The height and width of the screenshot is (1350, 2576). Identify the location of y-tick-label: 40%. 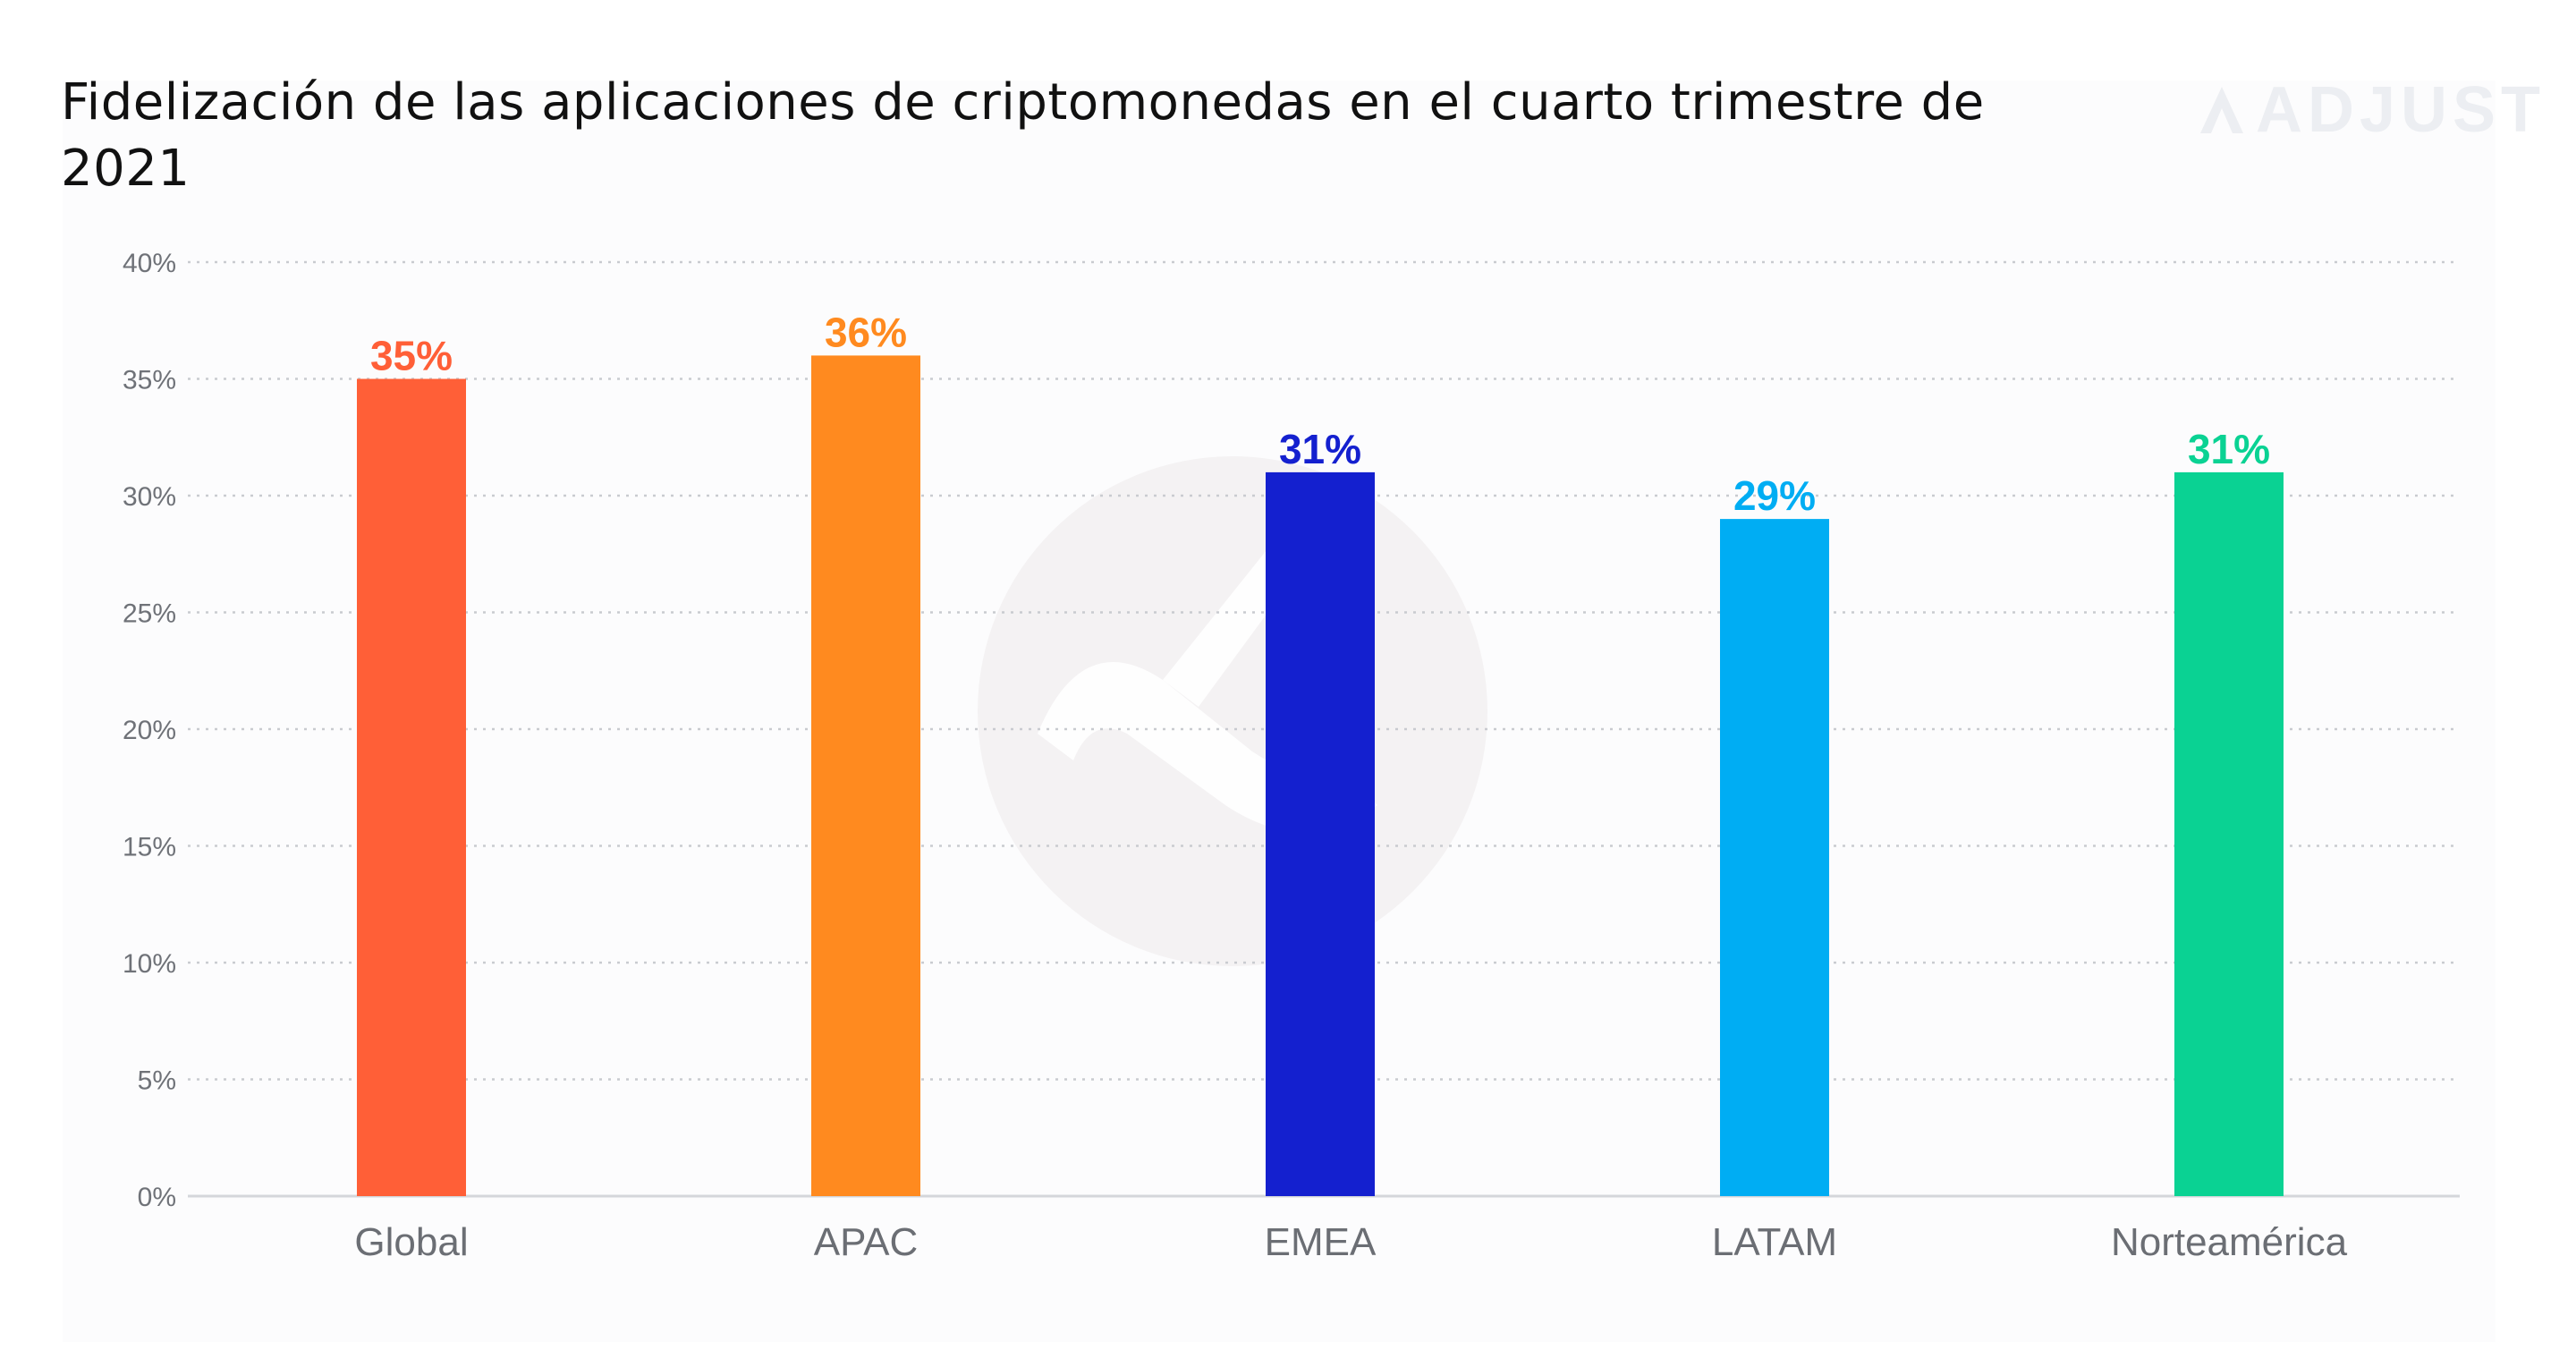
(149, 263).